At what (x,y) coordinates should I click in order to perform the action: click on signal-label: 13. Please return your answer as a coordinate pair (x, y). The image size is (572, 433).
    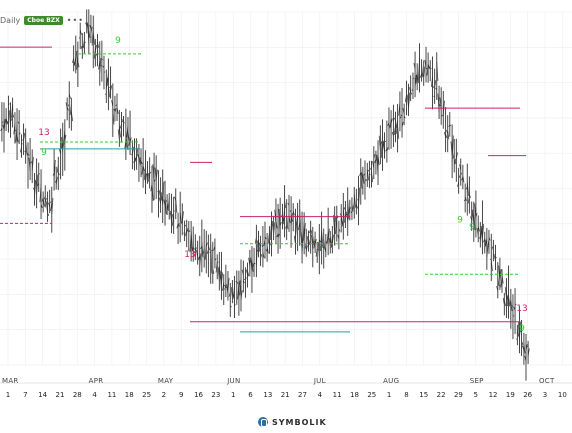
    Looking at the image, I should click on (43, 133).